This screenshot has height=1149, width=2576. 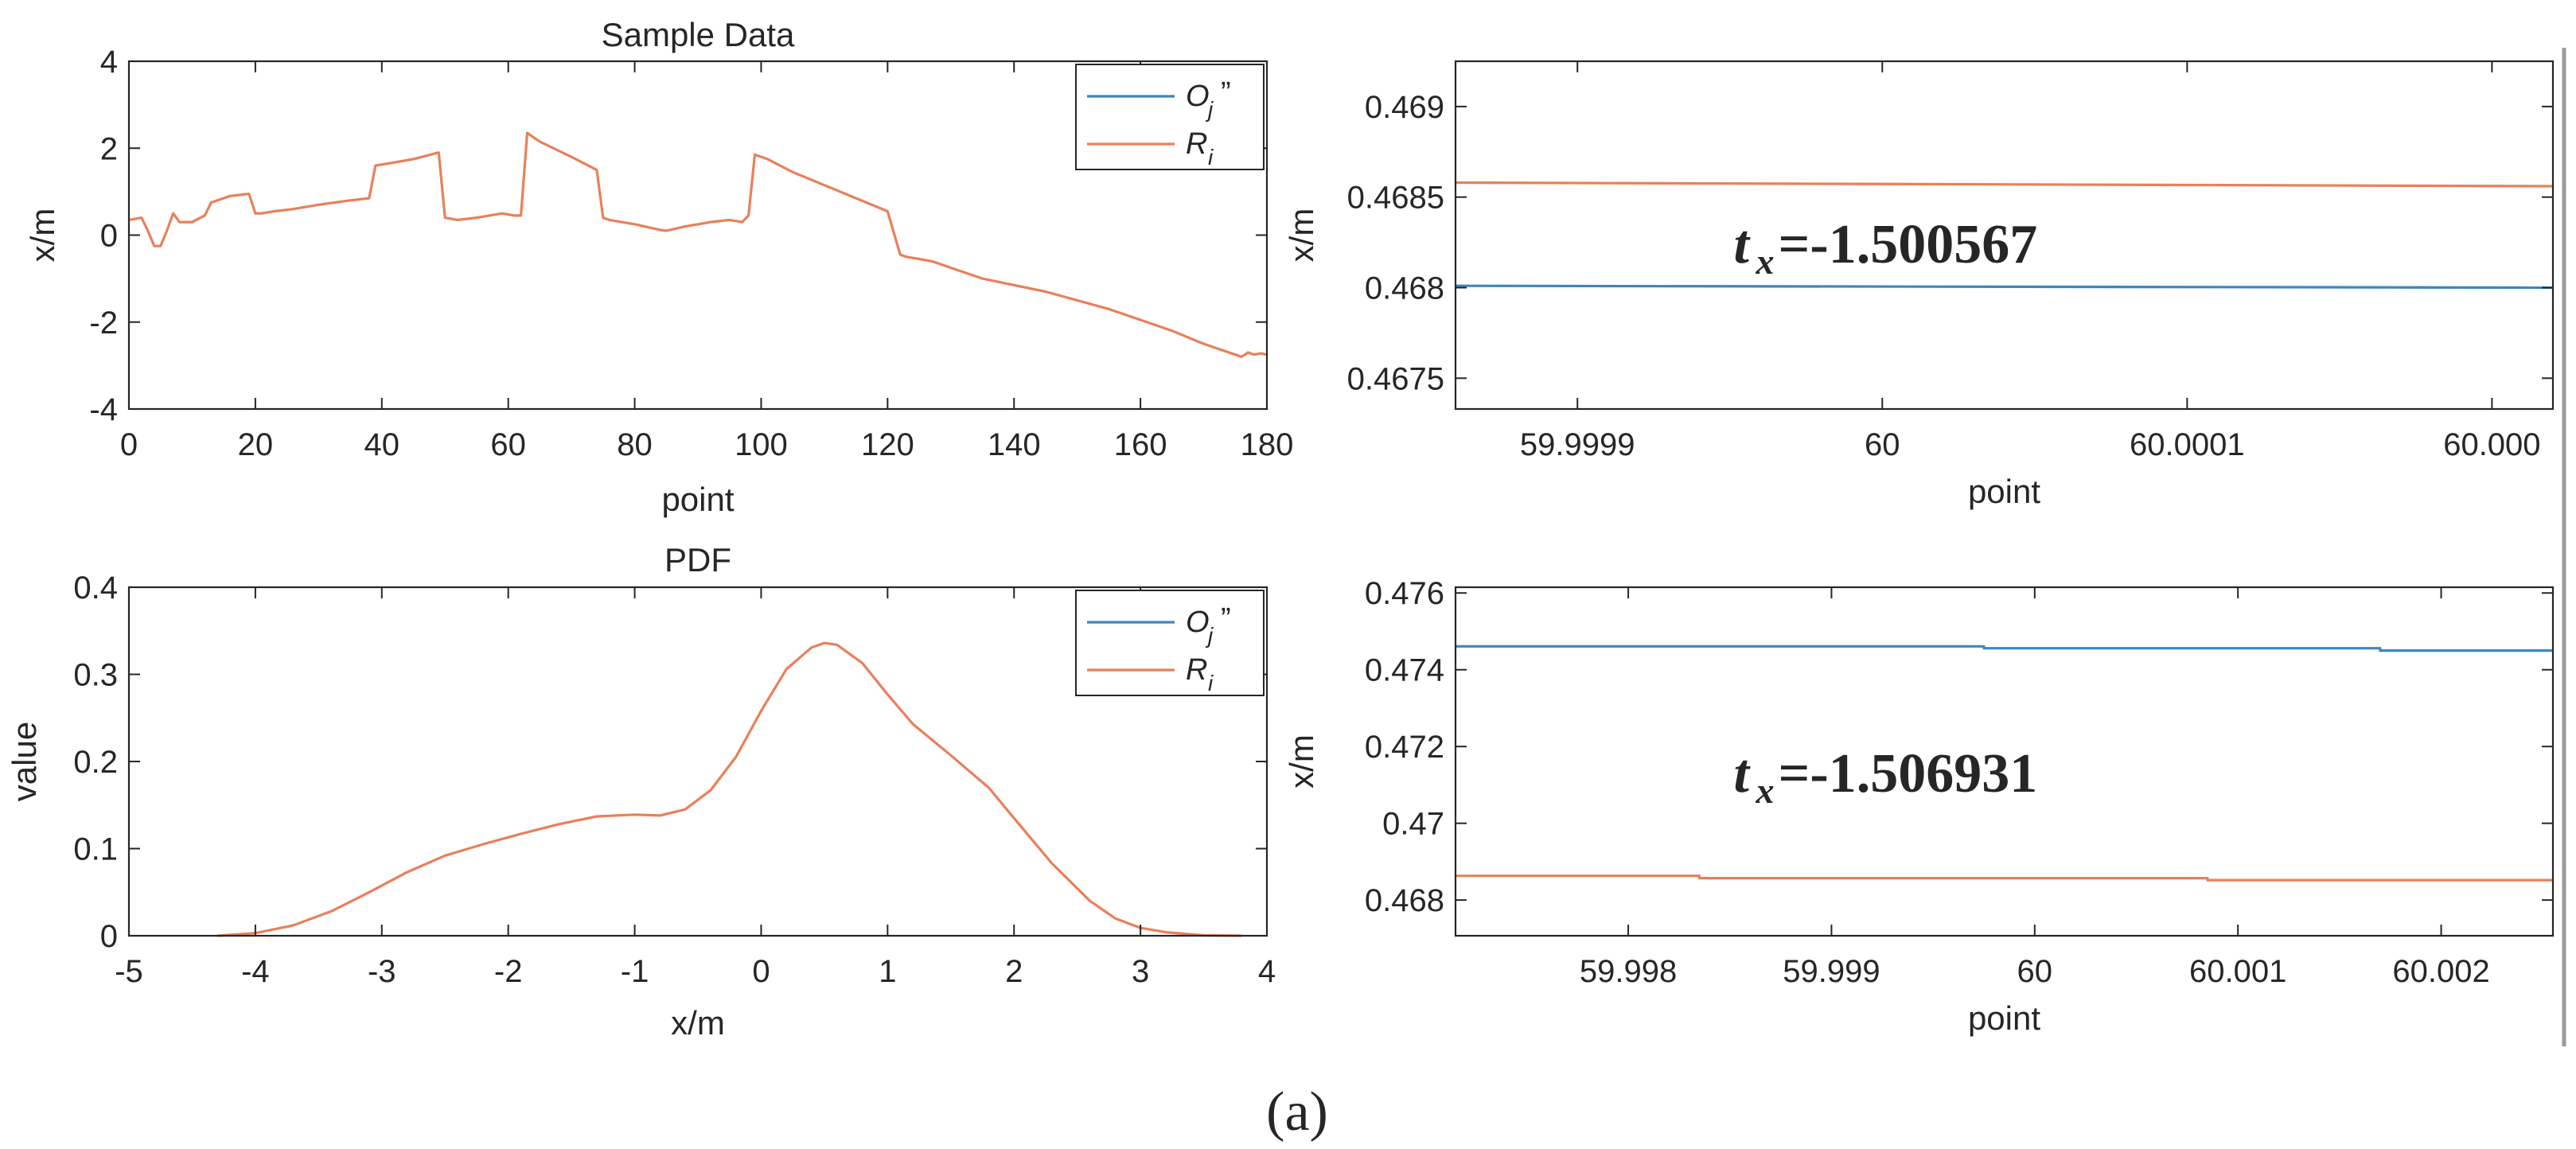 I want to click on x-tick-label: 4, so click(x=1267, y=971).